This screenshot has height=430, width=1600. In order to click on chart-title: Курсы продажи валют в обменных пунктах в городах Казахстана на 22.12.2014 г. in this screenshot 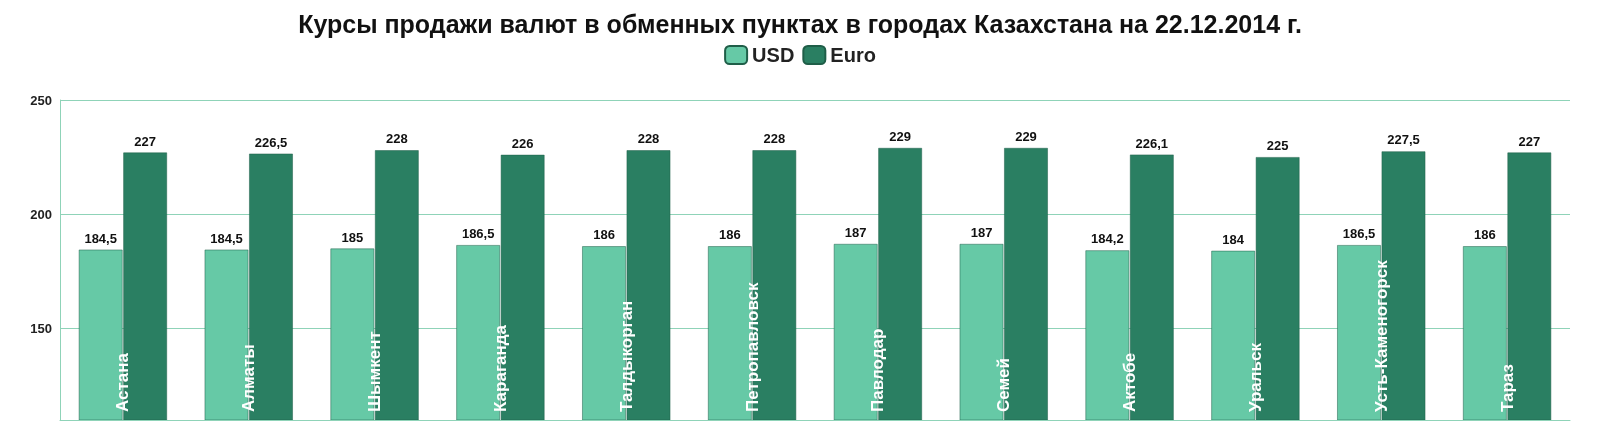, I will do `click(800, 23)`.